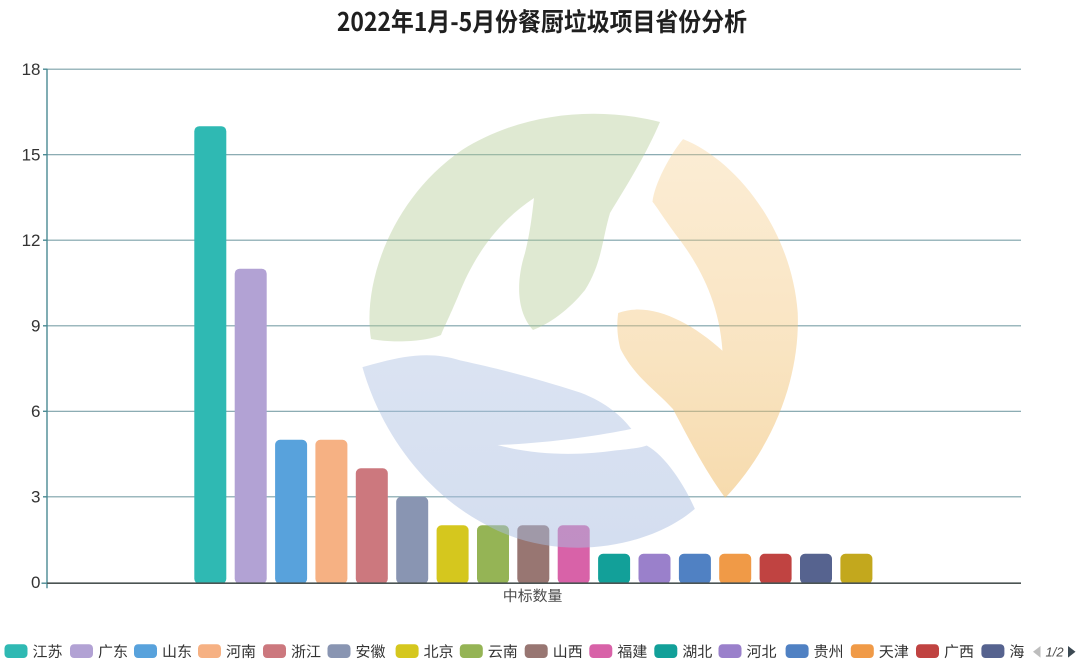  What do you see at coordinates (31, 155) in the screenshot?
I see `svg-text: 15` at bounding box center [31, 155].